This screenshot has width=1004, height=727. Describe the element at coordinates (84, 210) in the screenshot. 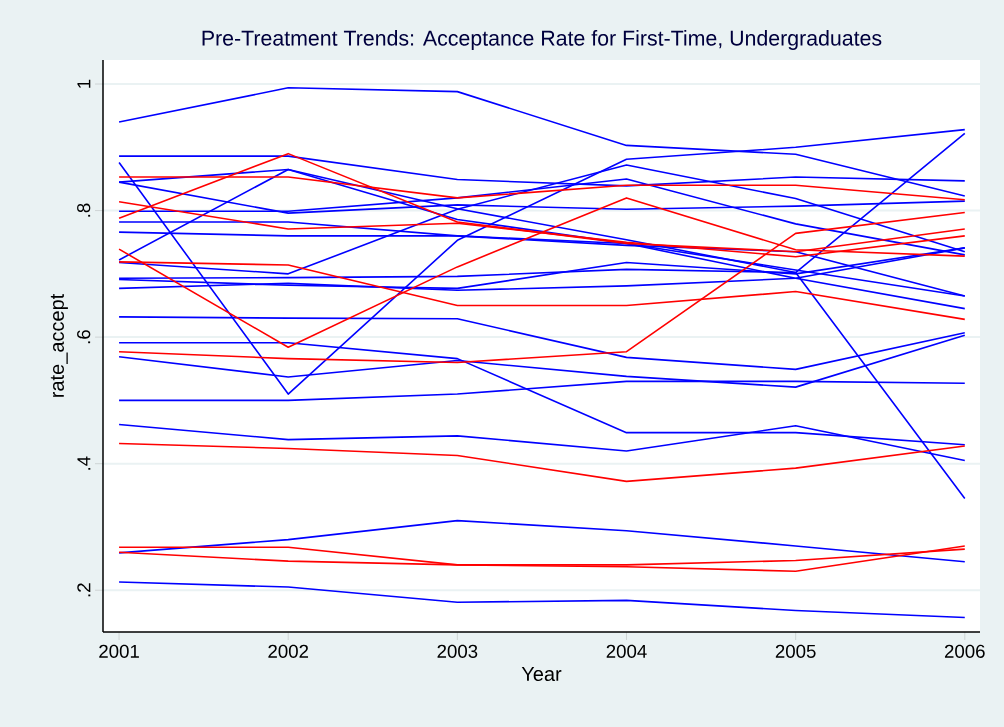

I see `y-tick-label: .8` at that location.